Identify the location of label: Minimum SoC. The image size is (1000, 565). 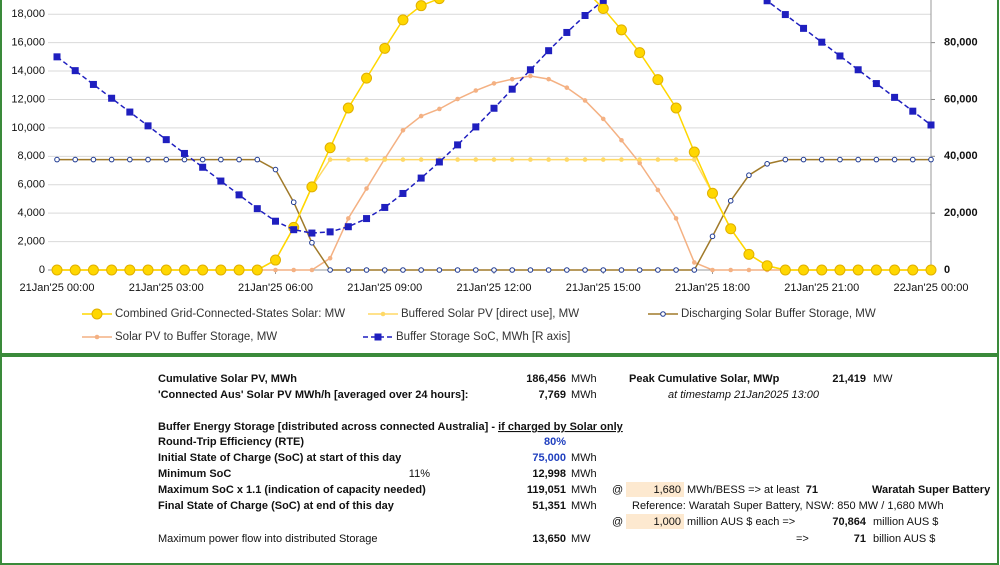
(194, 474).